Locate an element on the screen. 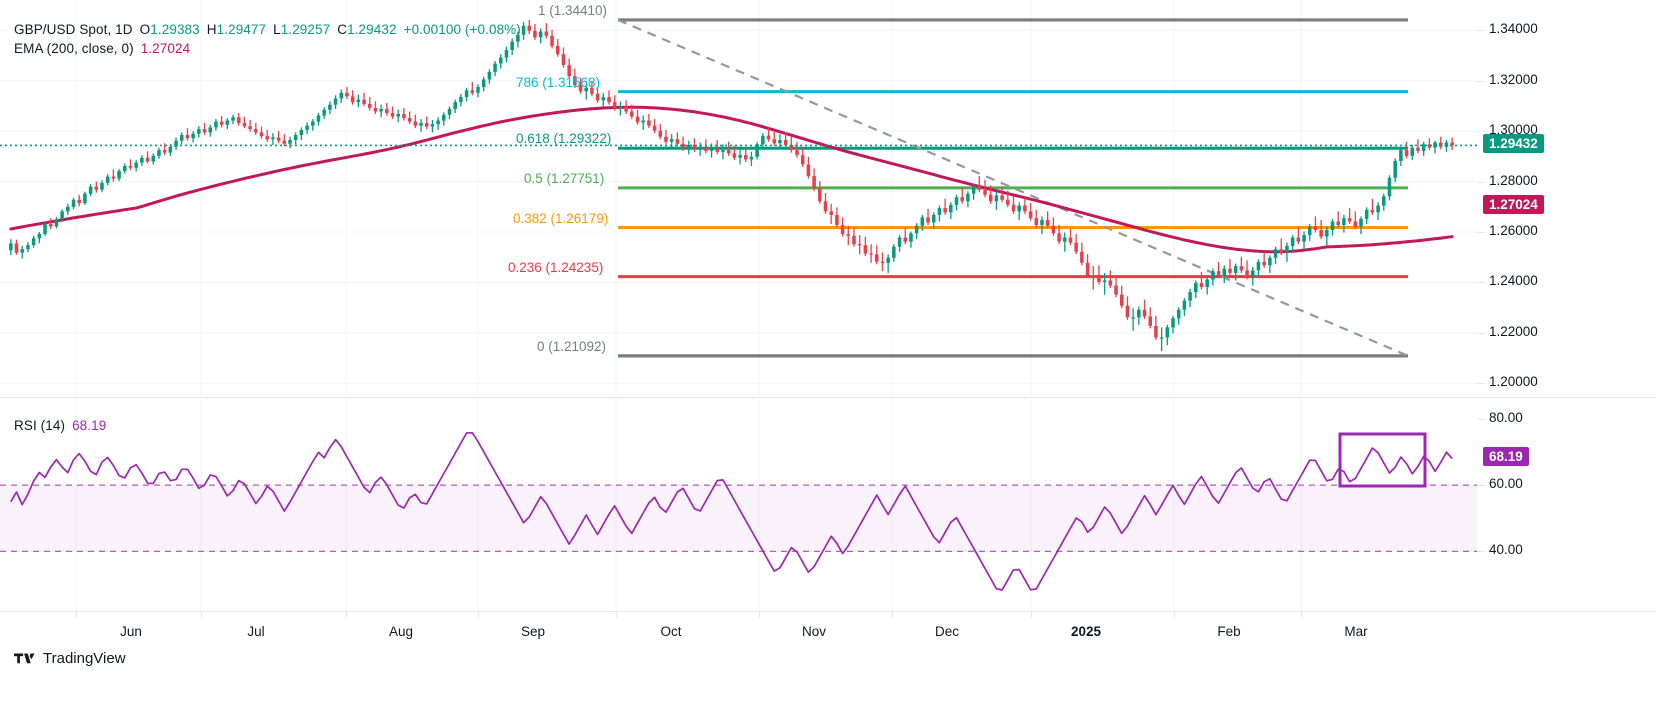 Image resolution: width=1656 pixels, height=718 pixels. ema-legend-value: 1.27024 is located at coordinates (165, 48).